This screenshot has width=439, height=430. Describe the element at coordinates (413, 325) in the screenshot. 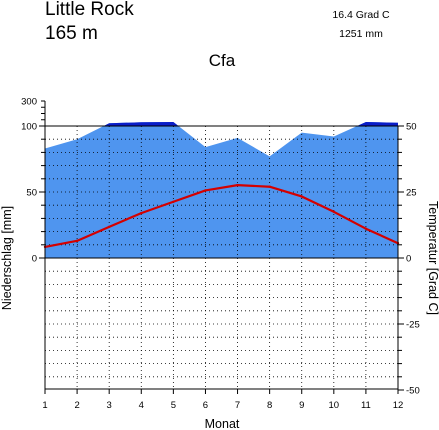

I see `temp-tick-label: -25` at that location.